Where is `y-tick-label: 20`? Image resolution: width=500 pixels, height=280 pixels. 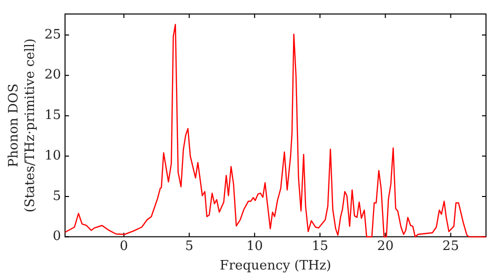
y-tick-label: 20 is located at coordinates (53, 75).